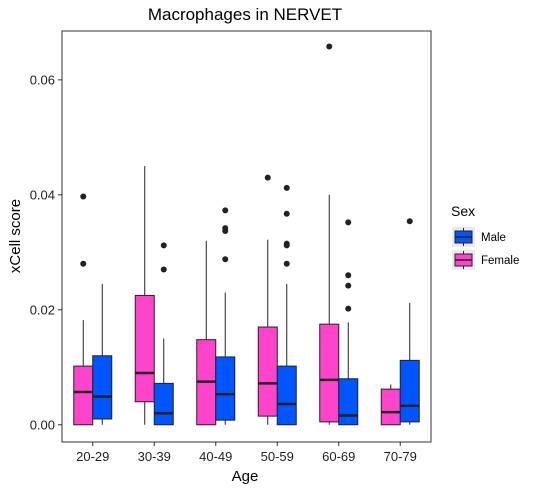  I want to click on legend: Sex Male Female, so click(485, 236).